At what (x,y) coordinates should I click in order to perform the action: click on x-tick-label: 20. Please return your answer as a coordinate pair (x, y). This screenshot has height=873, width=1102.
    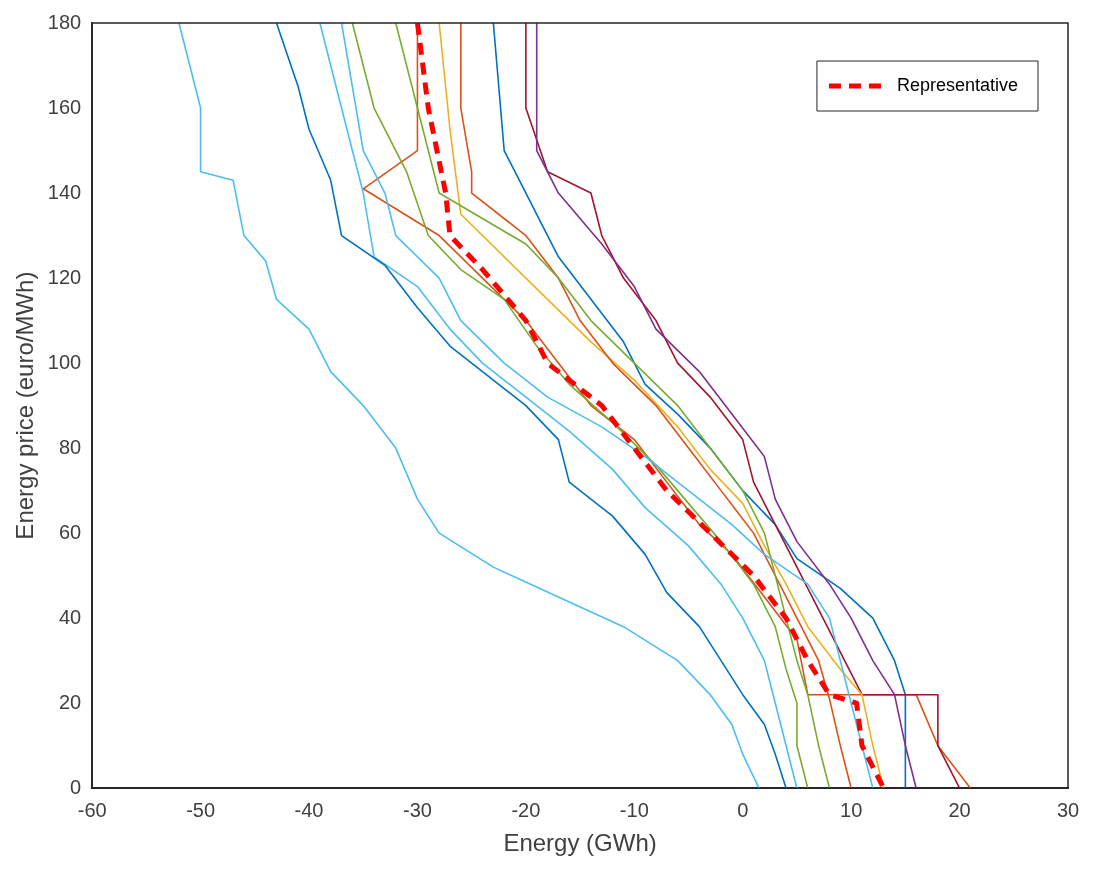
    Looking at the image, I should click on (959, 809).